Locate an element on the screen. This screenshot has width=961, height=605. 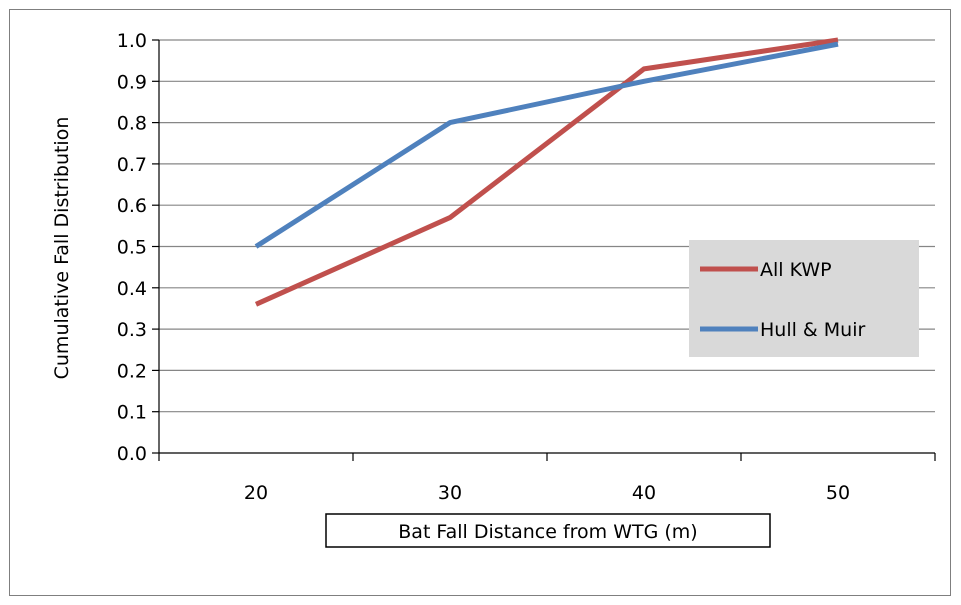
y-axis-title: Cumulative Fall Distribution is located at coordinates (62, 248).